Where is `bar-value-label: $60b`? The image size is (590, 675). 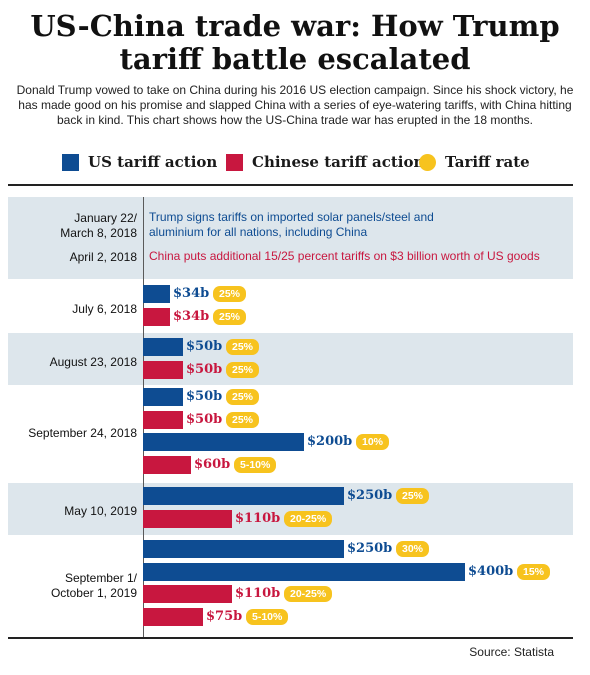
bar-value-label: $60b is located at coordinates (212, 464).